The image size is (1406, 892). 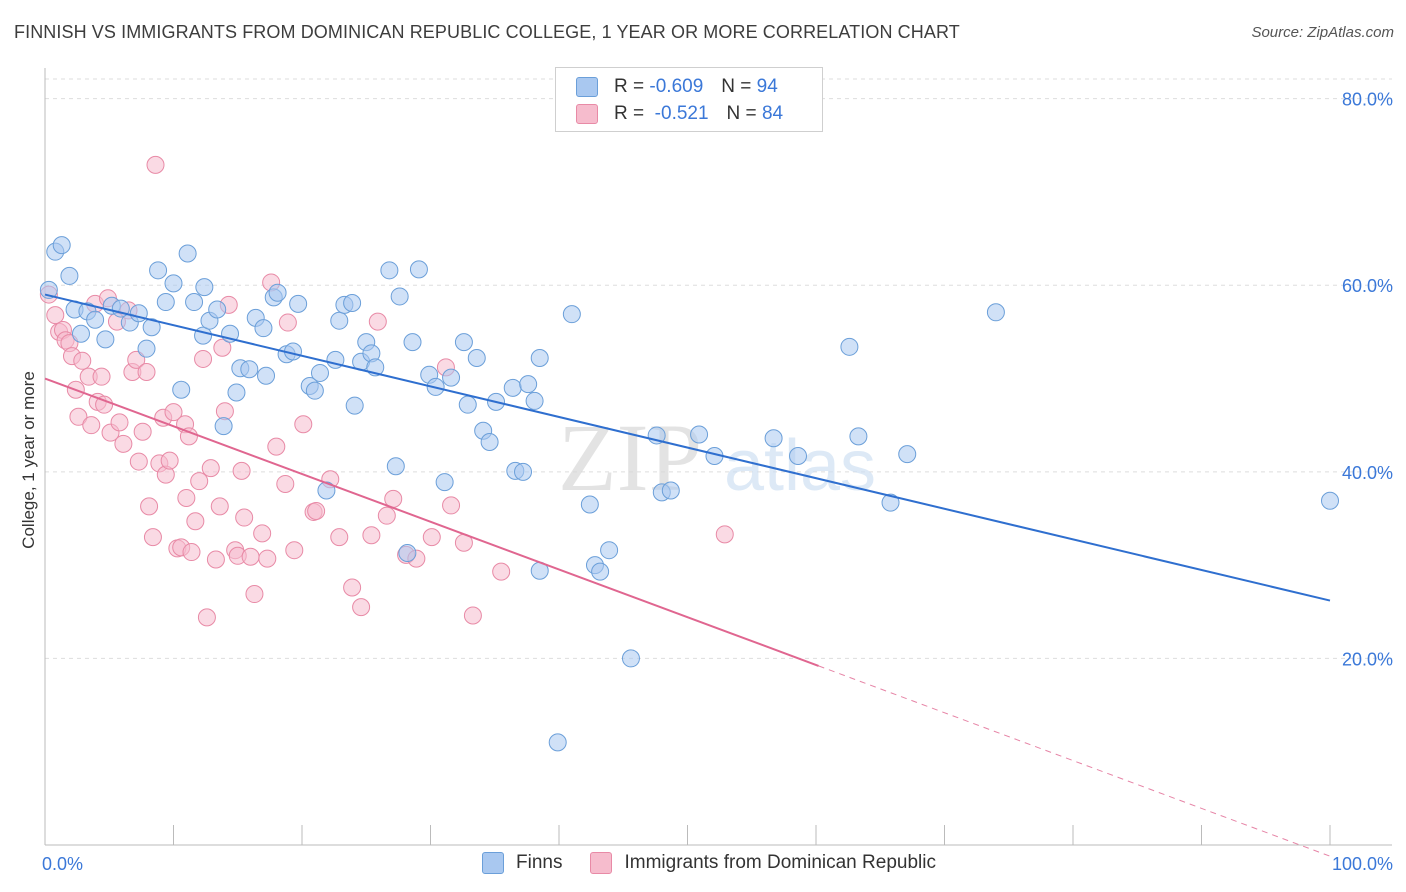 I want to click on x-tick-label-min: 0.0%, so click(x=62, y=864).